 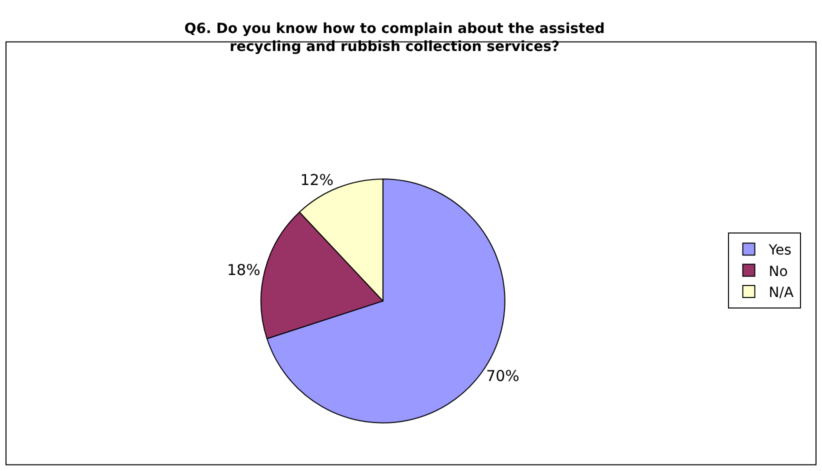 I want to click on data-label: 12%, so click(x=317, y=179).